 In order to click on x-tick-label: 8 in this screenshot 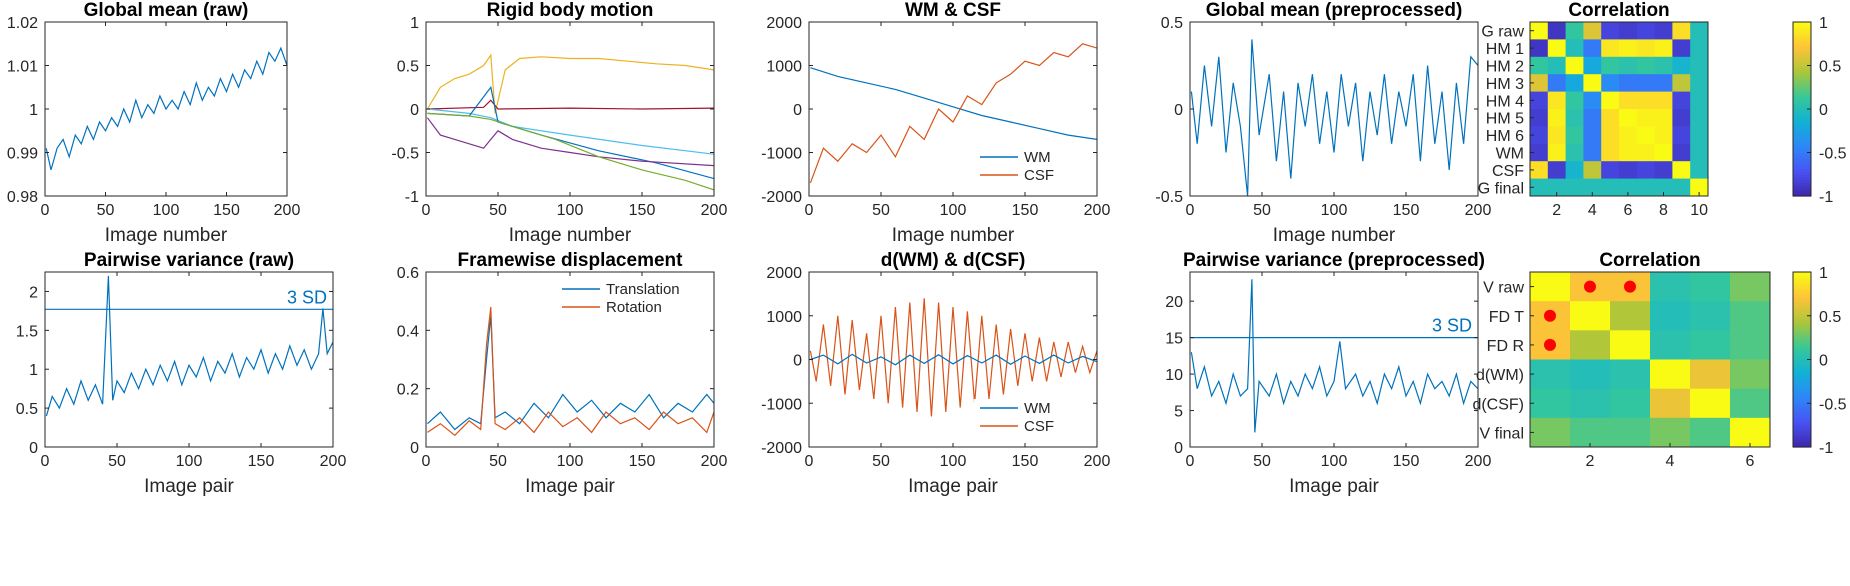, I will do `click(1663, 210)`.